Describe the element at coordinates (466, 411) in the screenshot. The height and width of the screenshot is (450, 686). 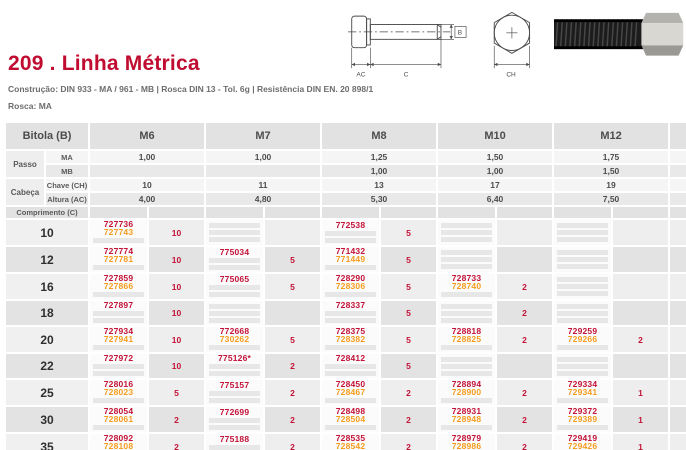
I see `product-code-ma: 728931` at that location.